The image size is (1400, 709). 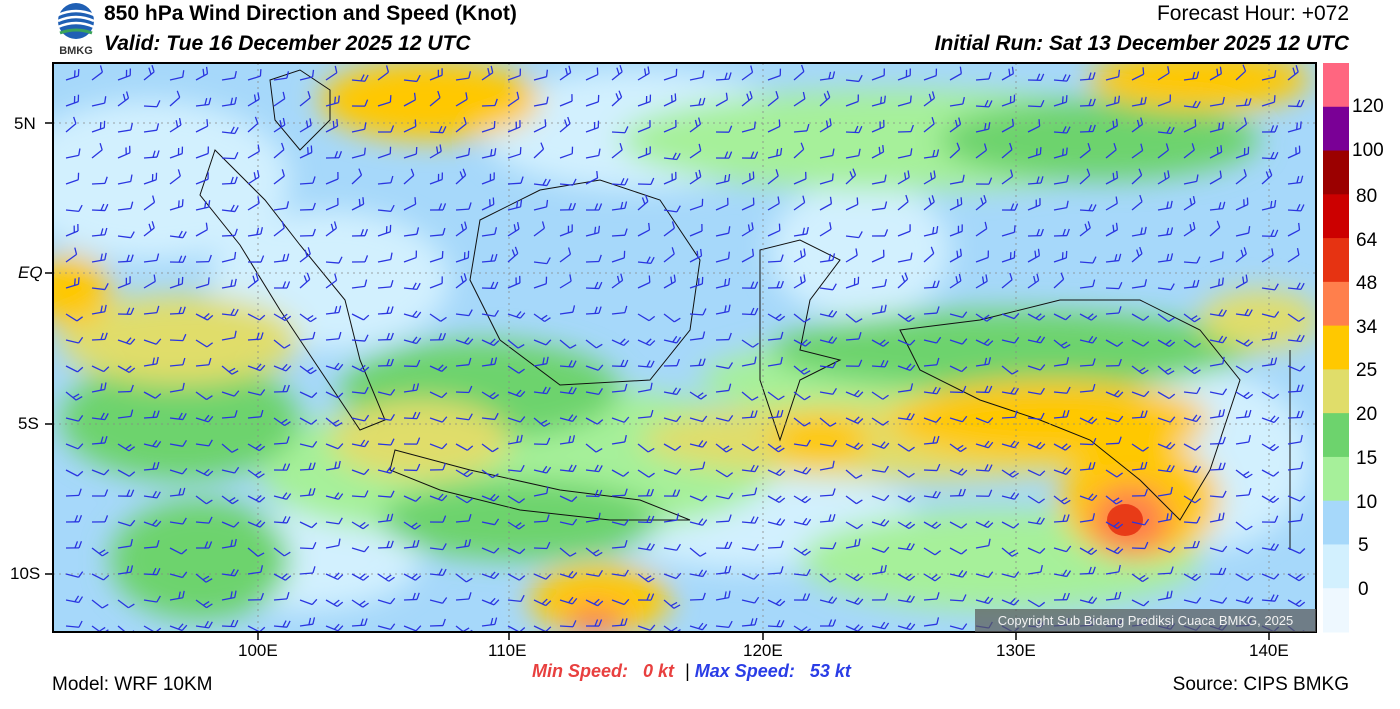 What do you see at coordinates (580, 671) in the screenshot?
I see `min-speed-label: Min Speed:` at bounding box center [580, 671].